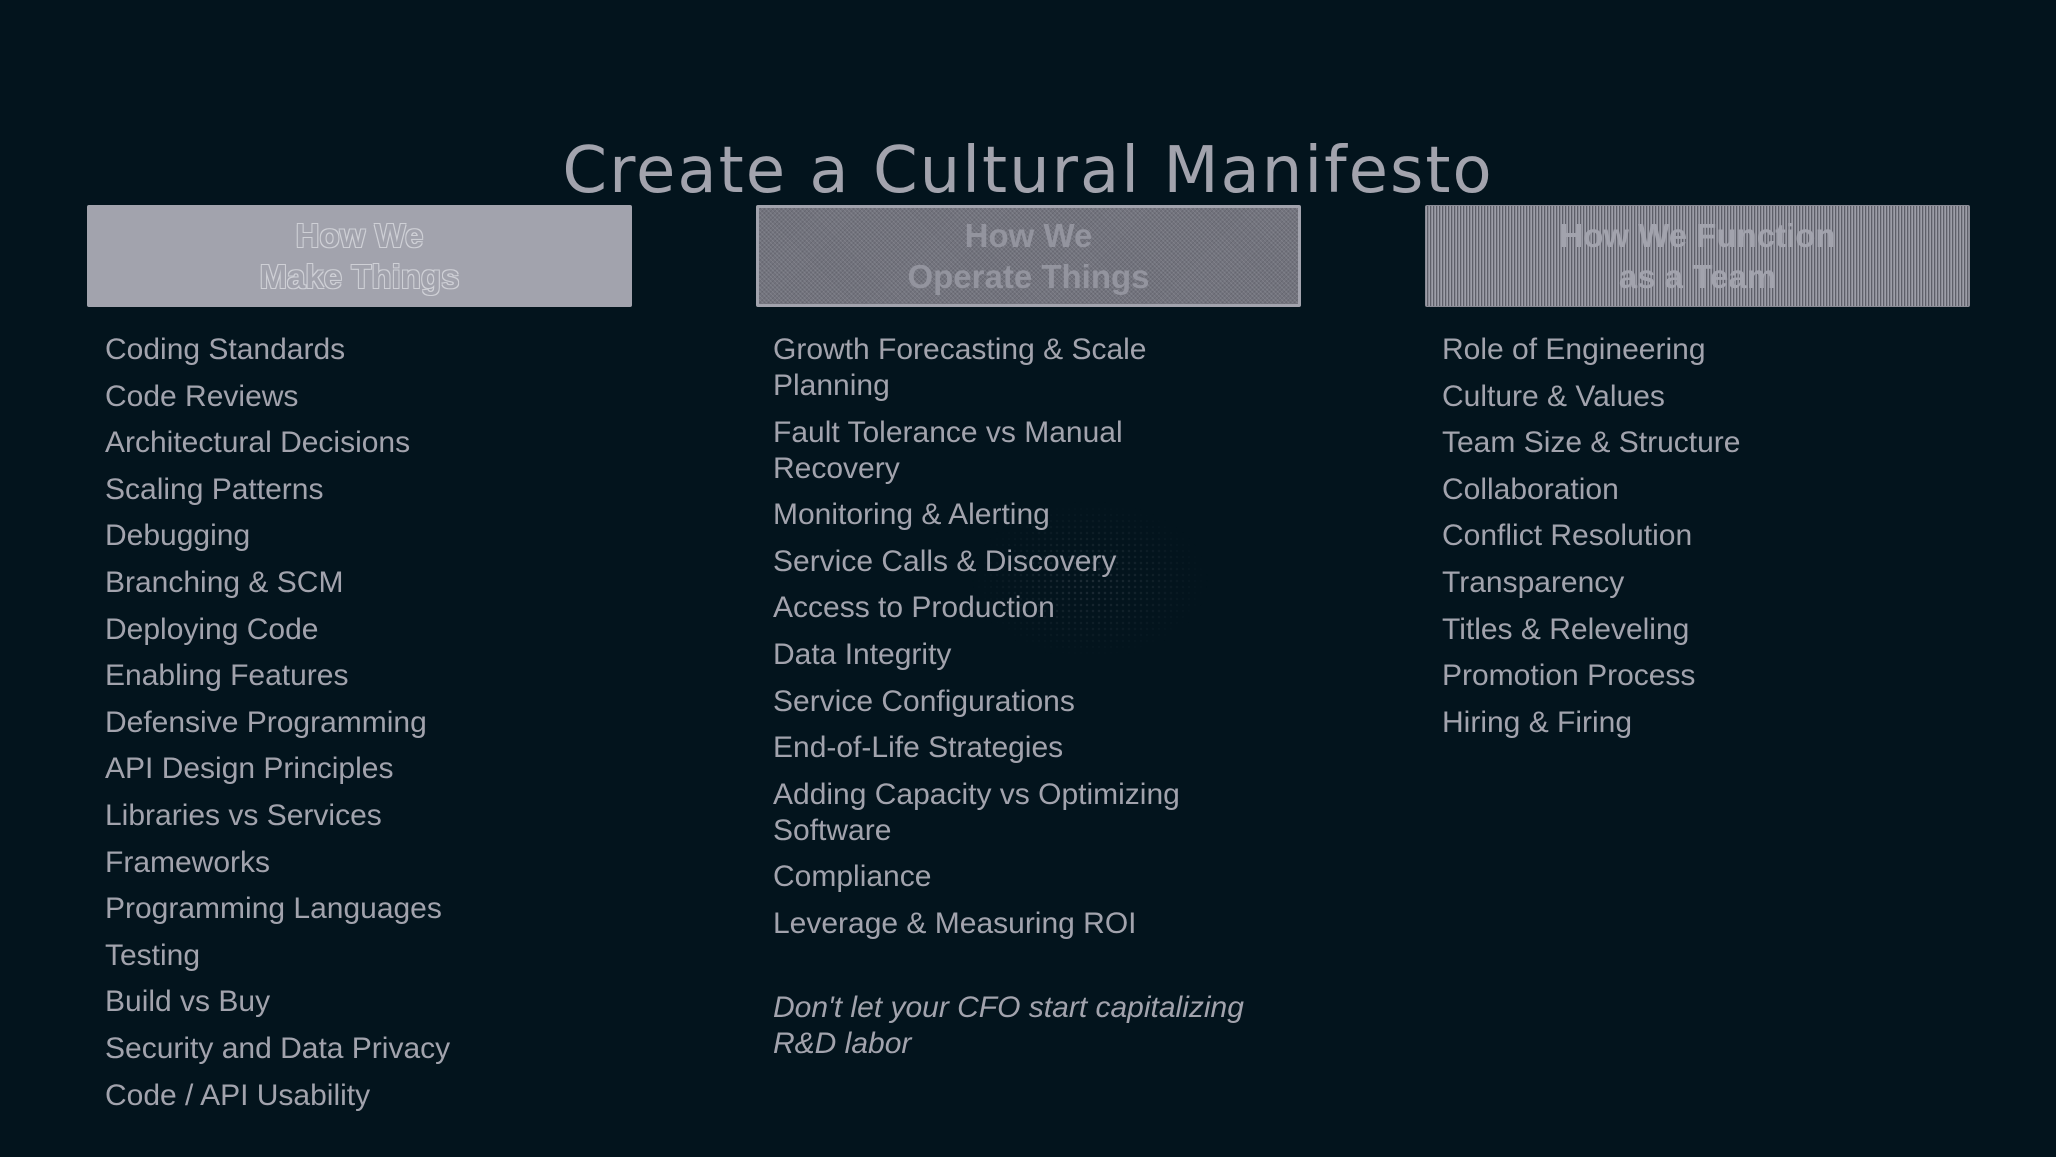  What do you see at coordinates (862, 654) in the screenshot?
I see `list-item: Data Integrity` at bounding box center [862, 654].